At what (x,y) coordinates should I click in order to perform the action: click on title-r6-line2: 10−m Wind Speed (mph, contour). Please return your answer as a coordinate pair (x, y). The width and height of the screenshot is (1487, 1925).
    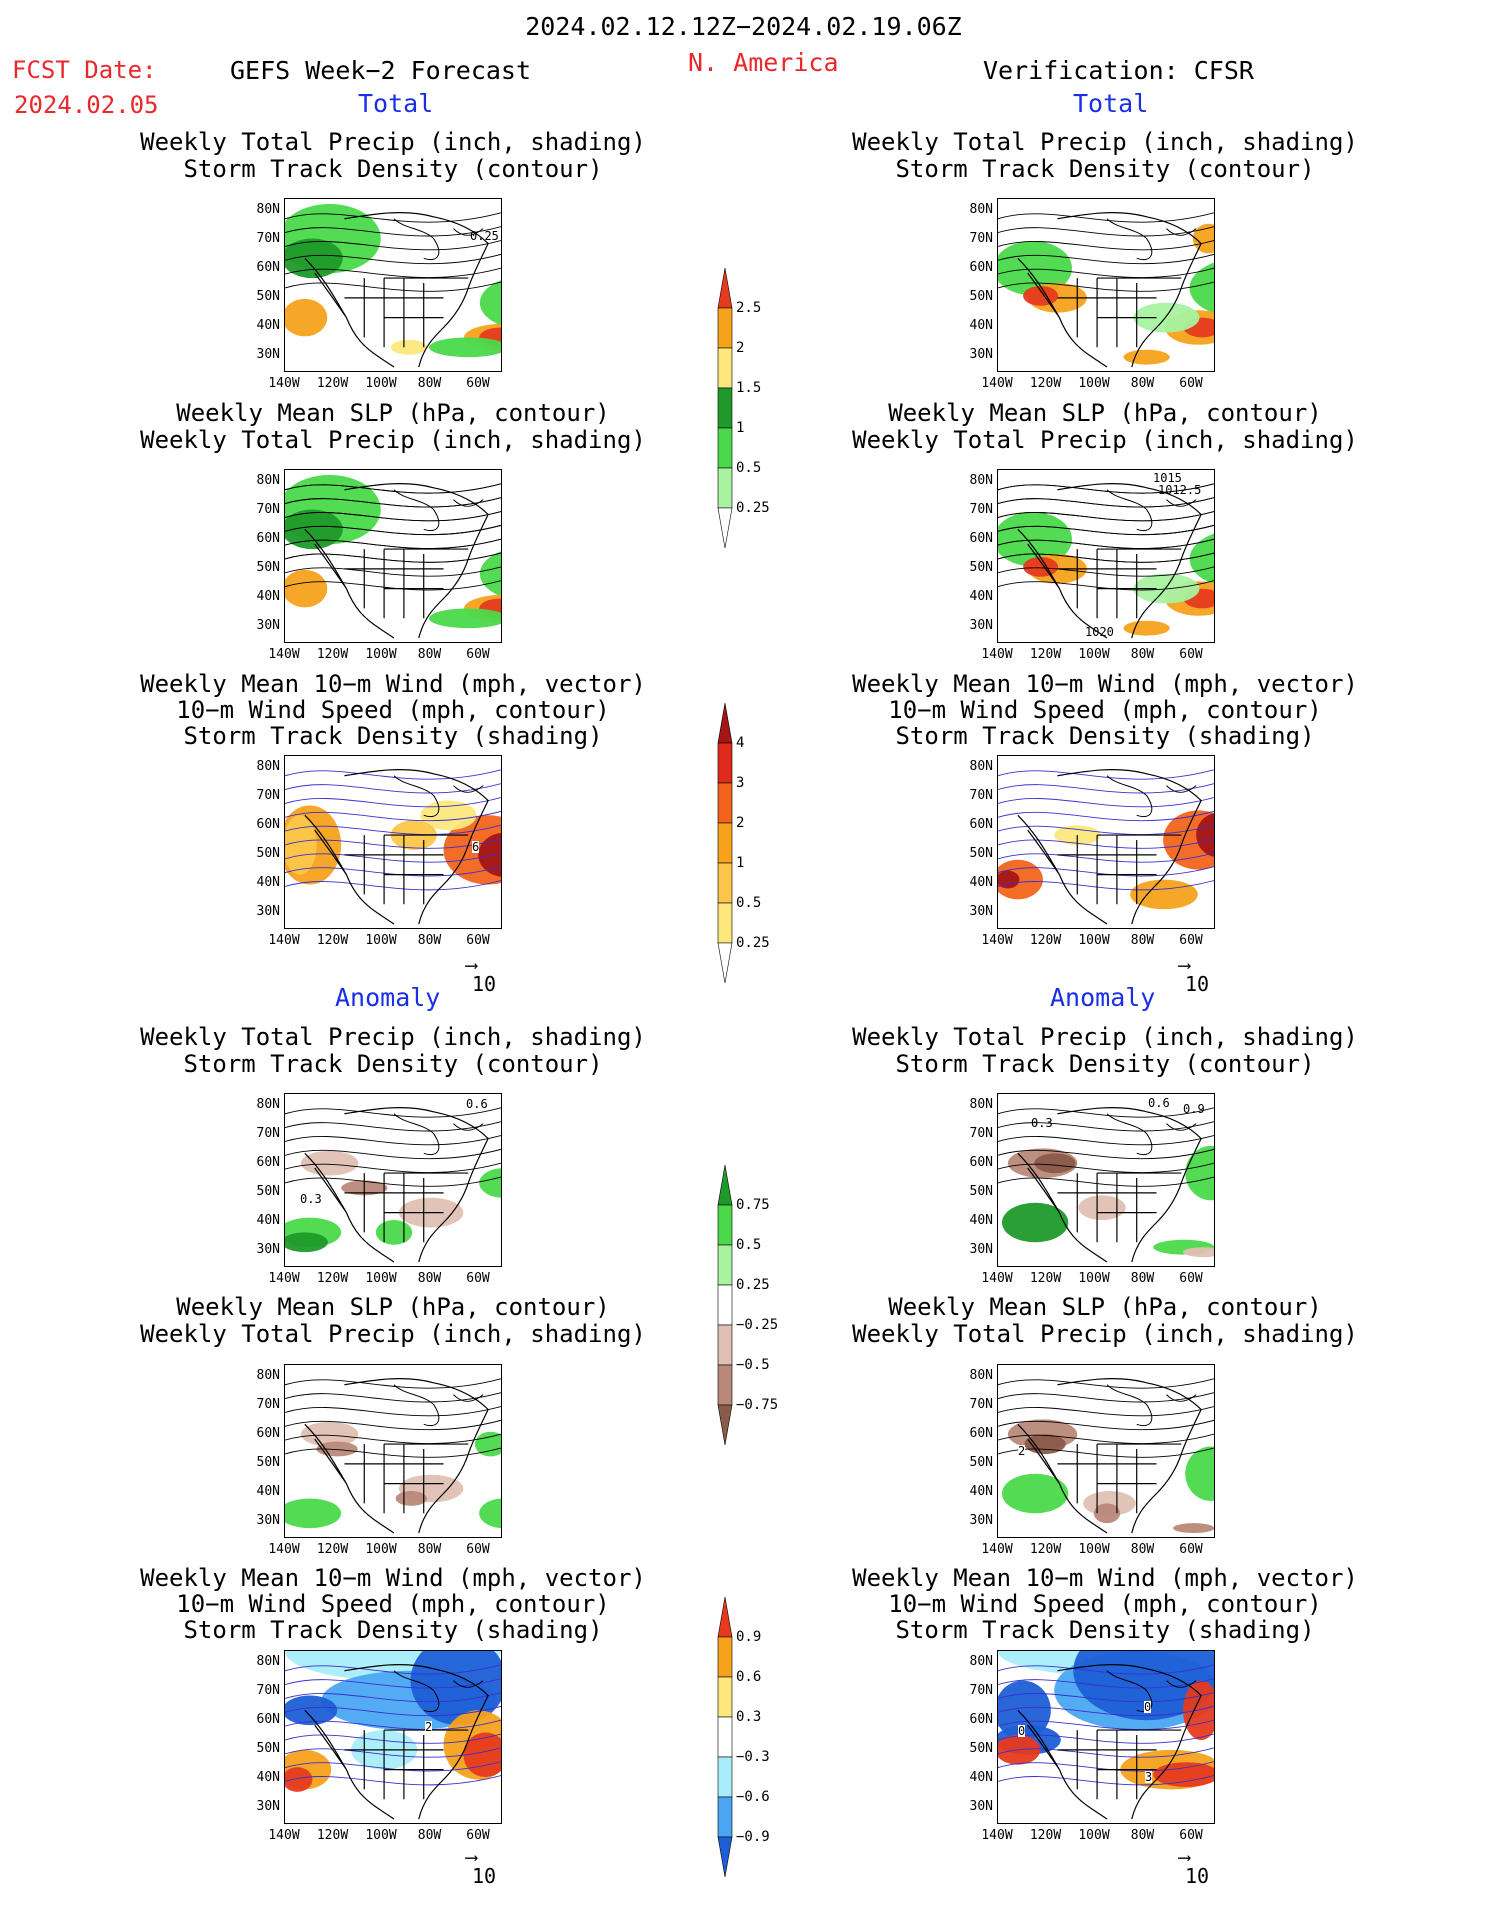
    Looking at the image, I should click on (1105, 1604).